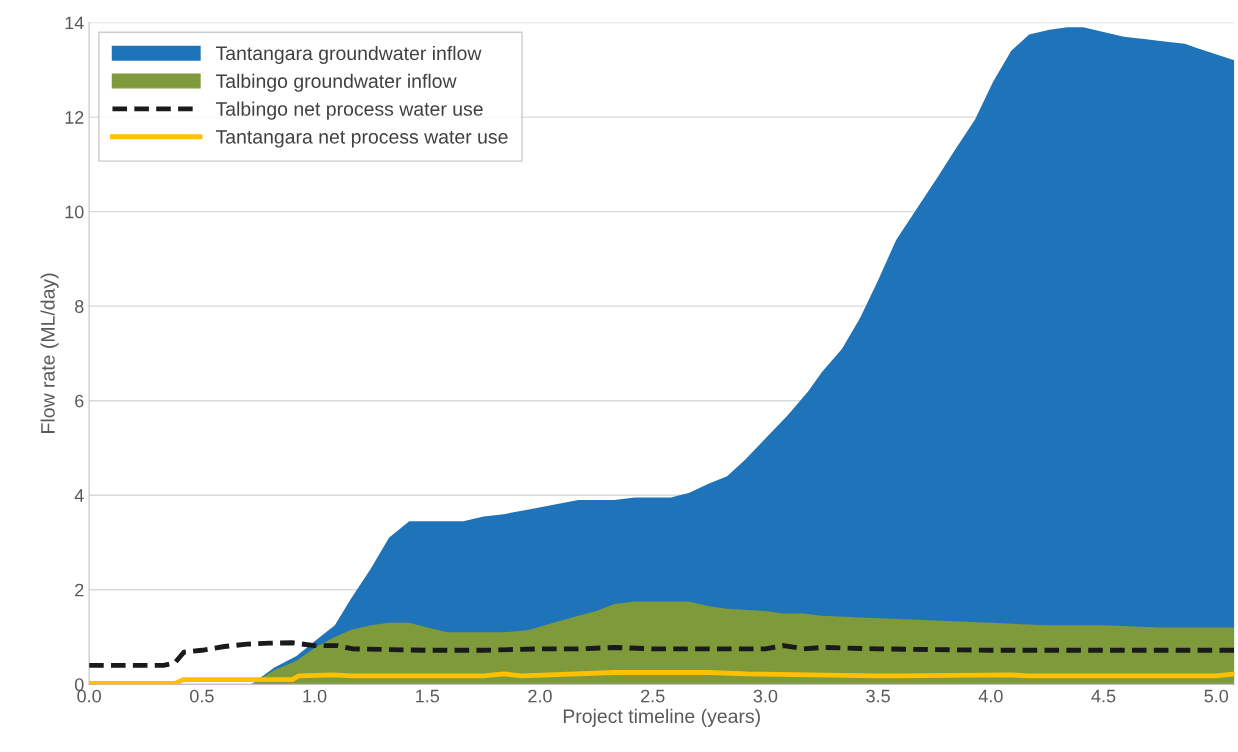  I want to click on x-tick-label: 3.0, so click(765, 696).